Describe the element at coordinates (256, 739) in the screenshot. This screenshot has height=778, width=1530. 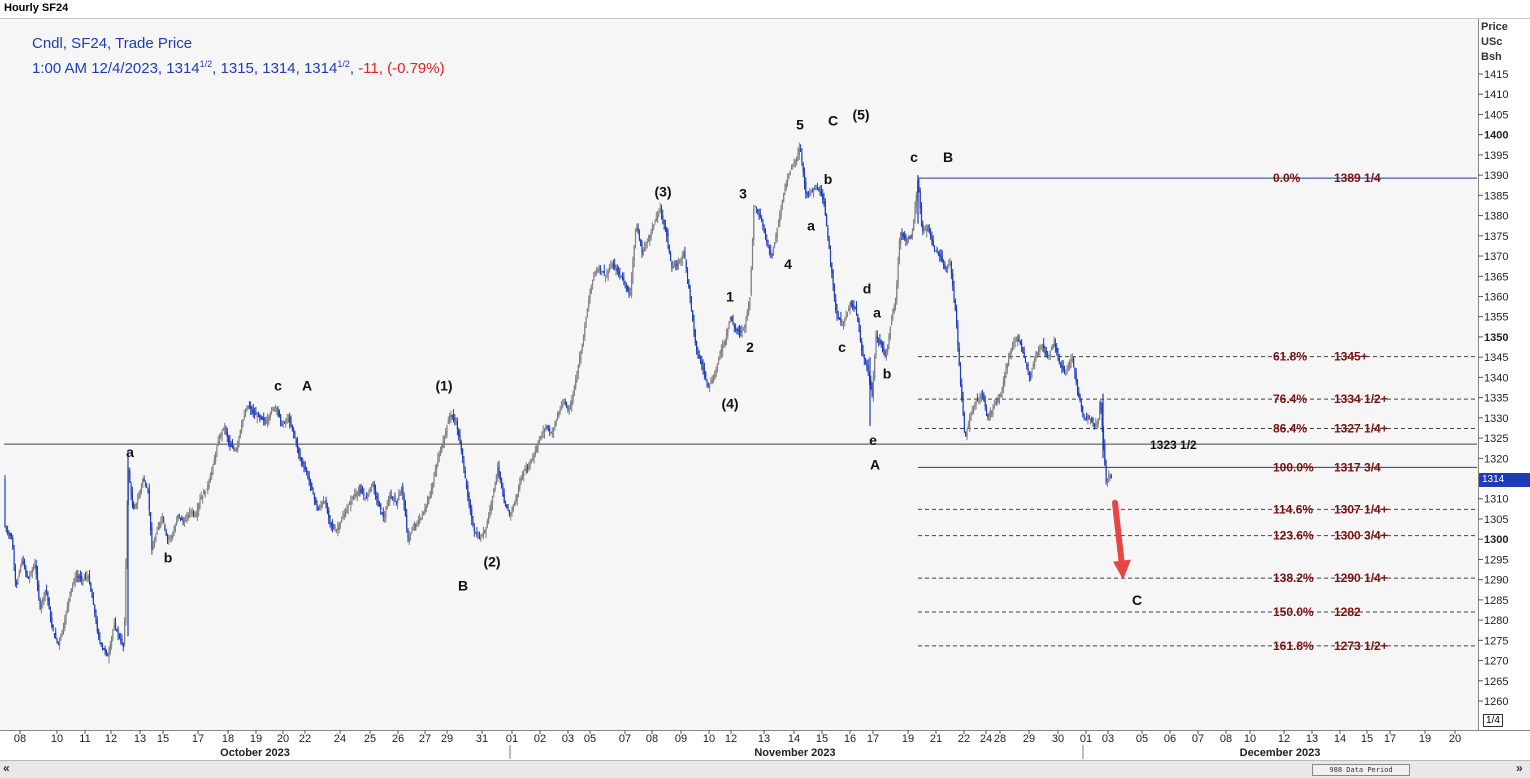
I see `x-tick-label: 19` at that location.